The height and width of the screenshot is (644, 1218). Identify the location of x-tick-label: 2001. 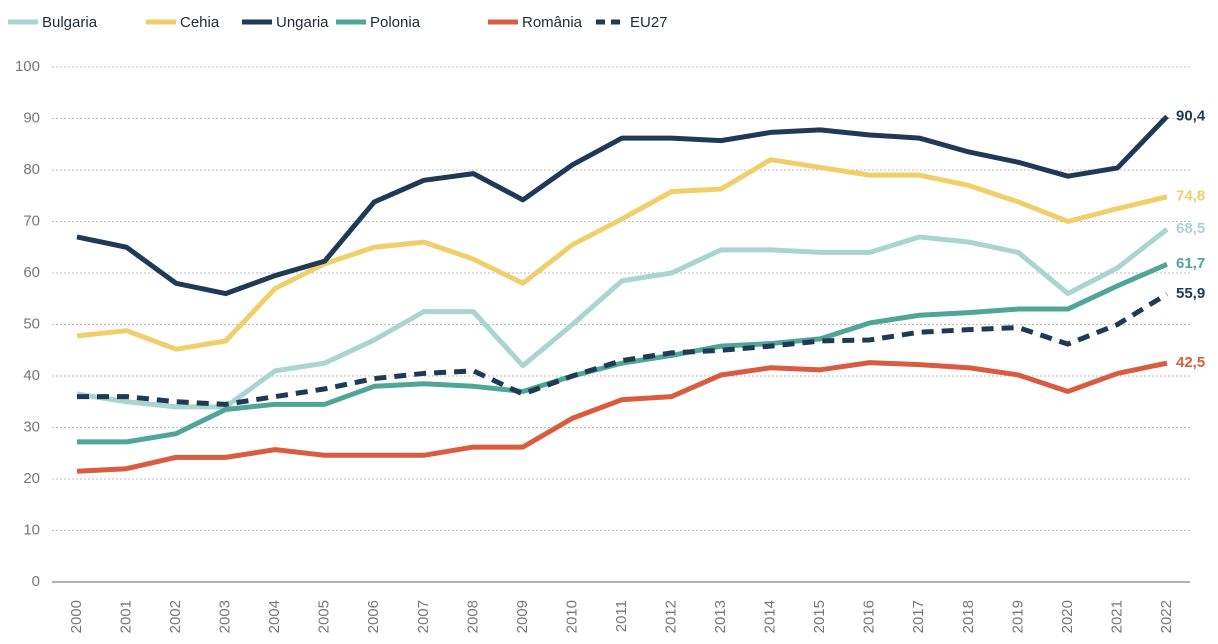
(126, 616).